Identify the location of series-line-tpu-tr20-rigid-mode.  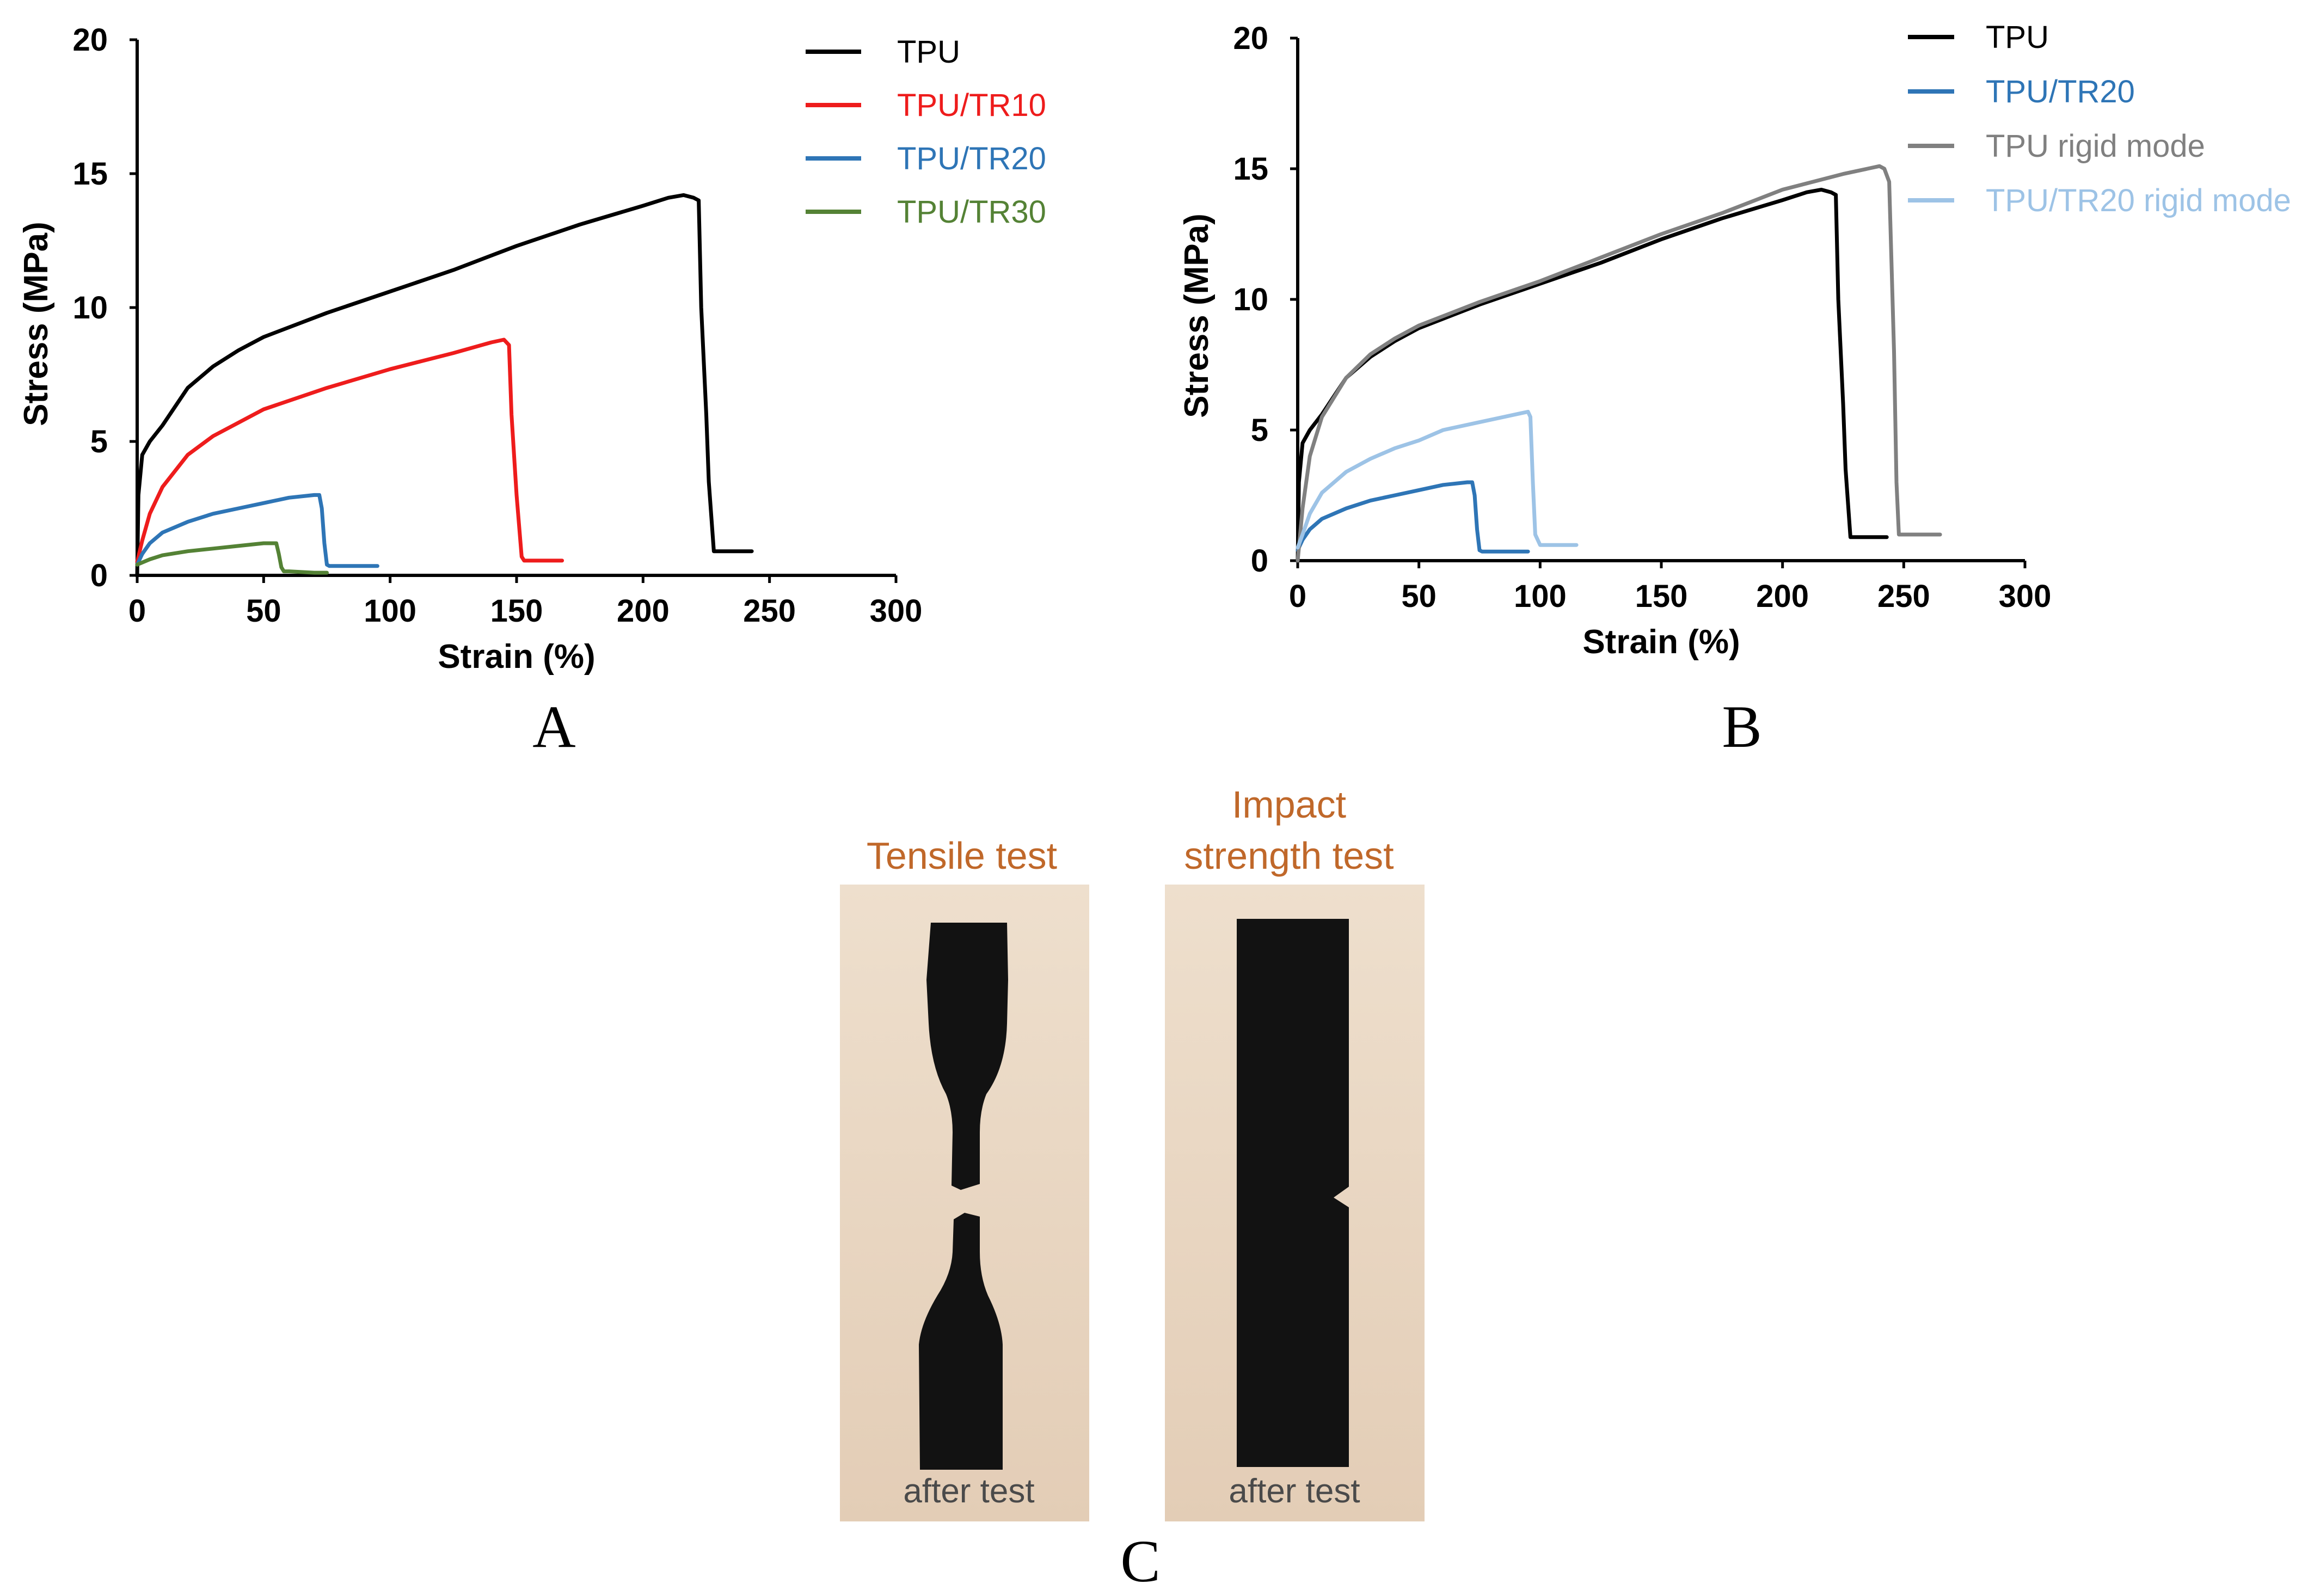
(1438, 479).